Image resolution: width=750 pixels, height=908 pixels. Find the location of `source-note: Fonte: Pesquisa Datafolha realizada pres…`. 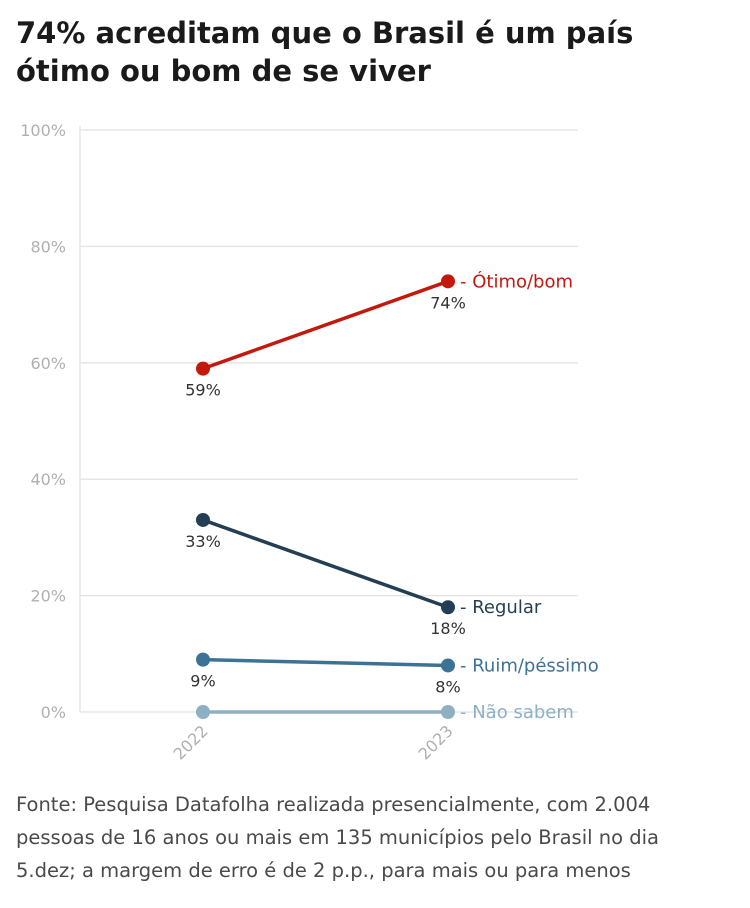

source-note: Fonte: Pesquisa Datafolha realizada pres… is located at coordinates (337, 837).